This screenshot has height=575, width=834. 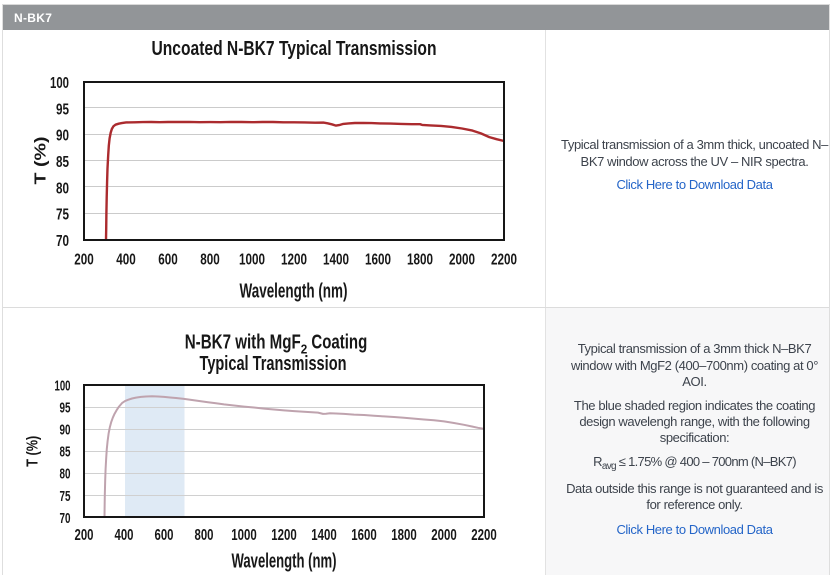 What do you see at coordinates (294, 49) in the screenshot?
I see `svg-text:Uncoated N-BK7 Typical Transmi: Uncoated N-BK7 Typical Transmission` at bounding box center [294, 49].